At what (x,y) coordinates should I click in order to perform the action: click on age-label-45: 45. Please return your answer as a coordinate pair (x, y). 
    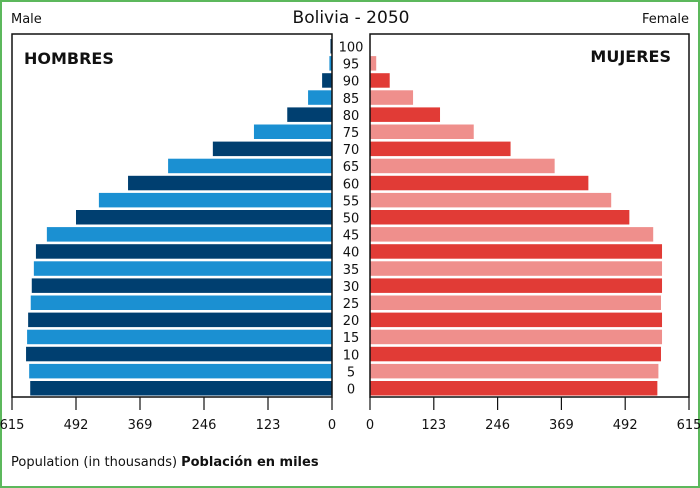
    Looking at the image, I should click on (351, 236).